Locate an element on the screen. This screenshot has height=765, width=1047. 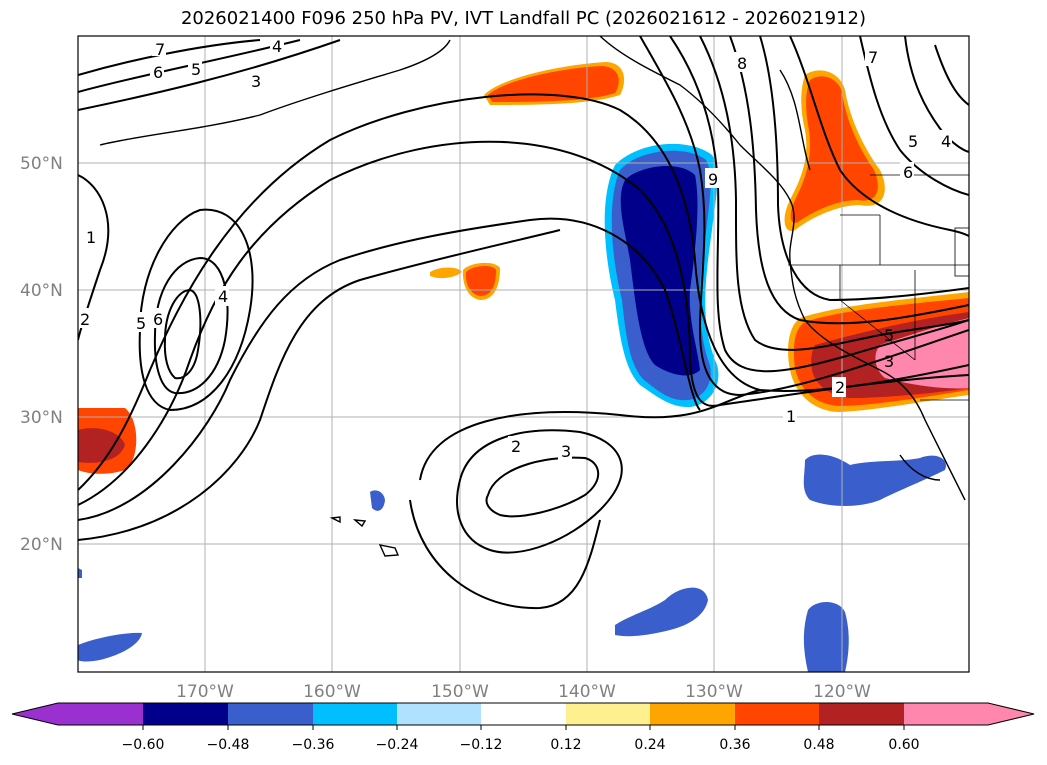
colorbar-tick-5: 0.12 is located at coordinates (565, 745).